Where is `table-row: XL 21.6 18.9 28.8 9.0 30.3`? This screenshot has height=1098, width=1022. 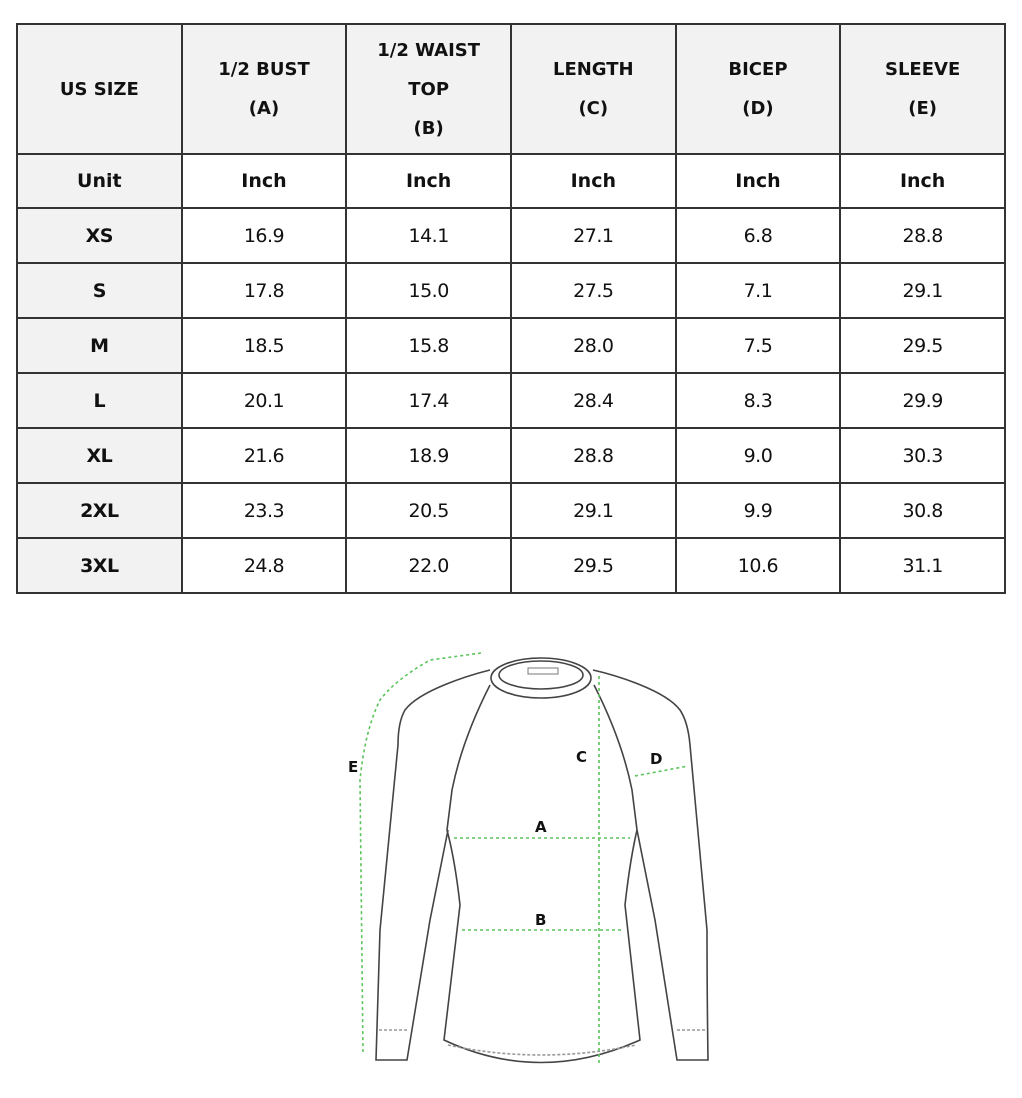 table-row: XL 21.6 18.9 28.8 9.0 30.3 is located at coordinates (511, 455).